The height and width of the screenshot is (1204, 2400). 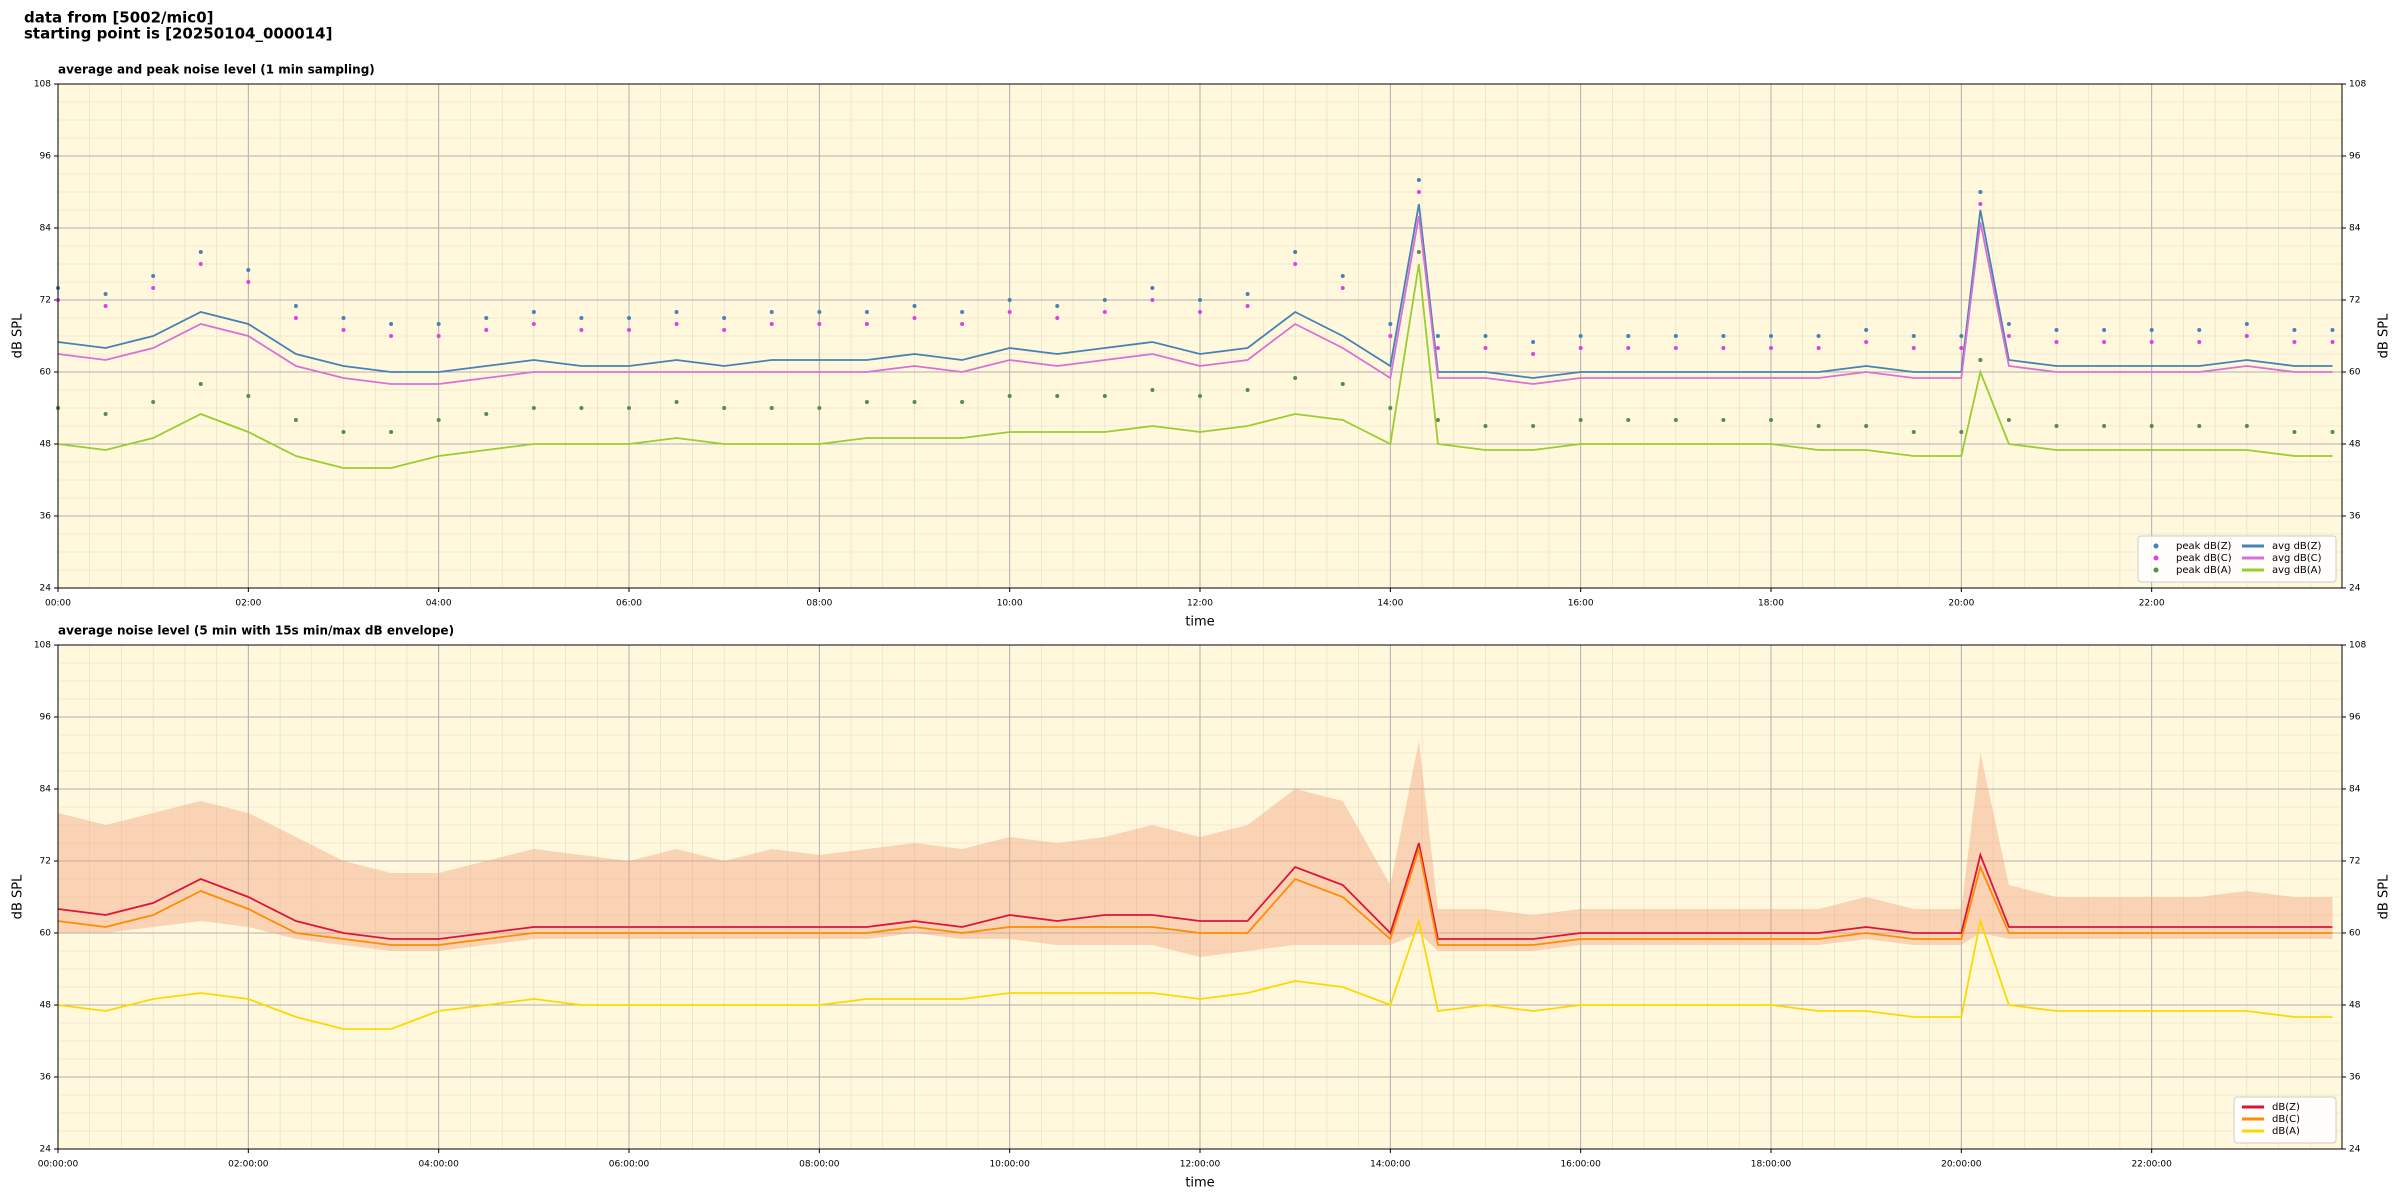 I want to click on x-tick-label: 04:00:00, so click(x=438, y=1165).